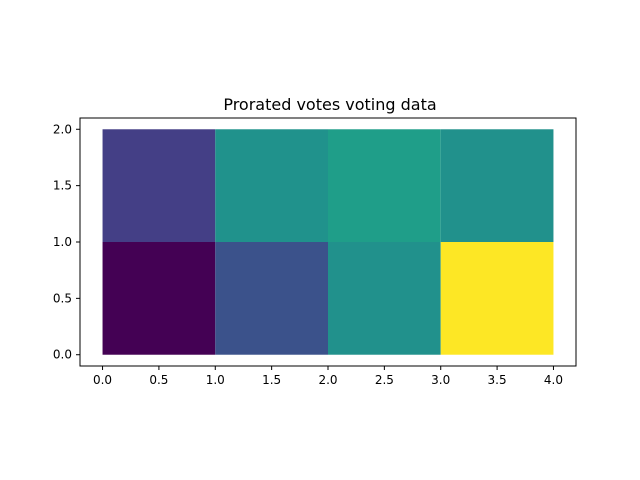 This screenshot has height=480, width=640. I want to click on x-tick-label: 4.0, so click(553, 380).